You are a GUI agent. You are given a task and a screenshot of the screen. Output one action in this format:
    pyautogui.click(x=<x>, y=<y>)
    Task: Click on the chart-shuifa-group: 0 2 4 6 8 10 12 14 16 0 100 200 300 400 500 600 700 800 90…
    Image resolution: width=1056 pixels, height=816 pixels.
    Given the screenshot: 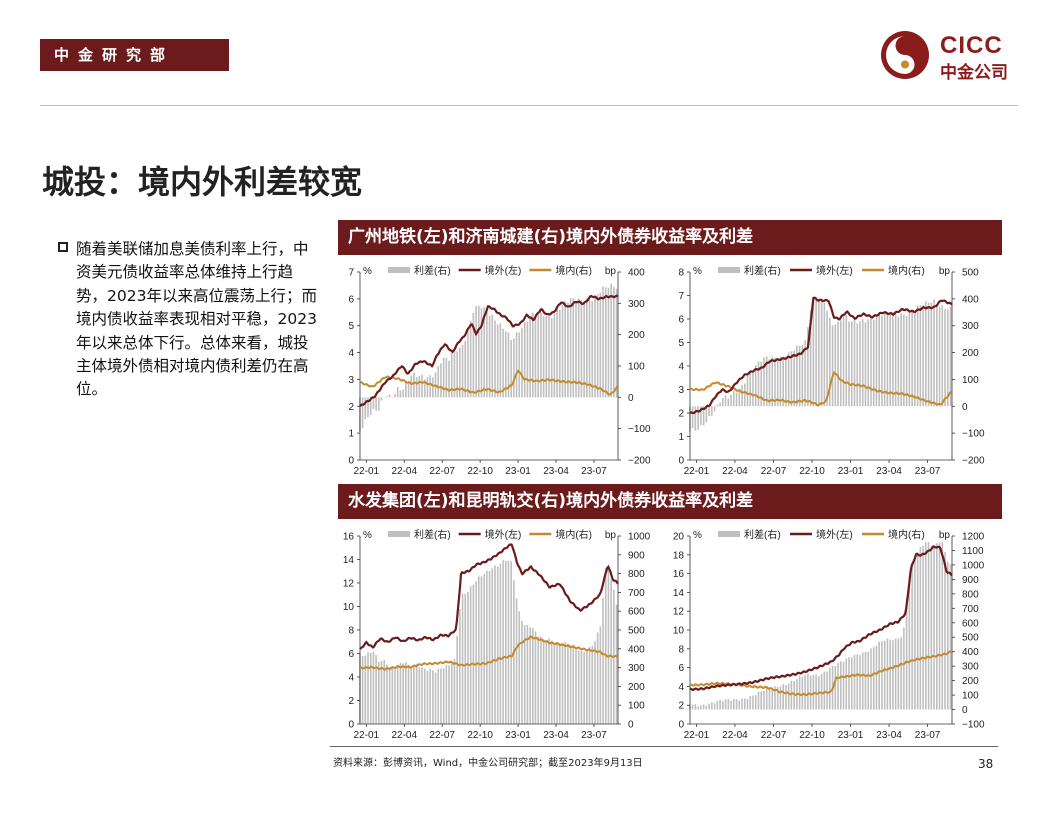 What is the action you would take?
    pyautogui.click(x=497, y=634)
    